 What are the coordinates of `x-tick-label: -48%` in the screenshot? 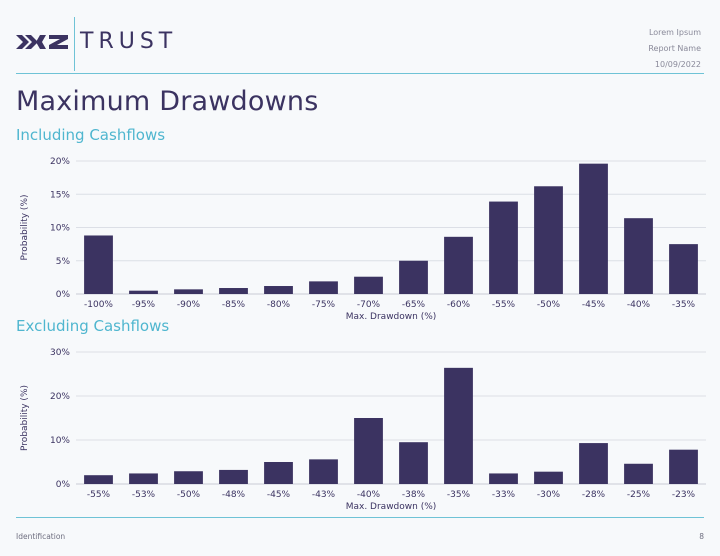 It's located at (234, 495).